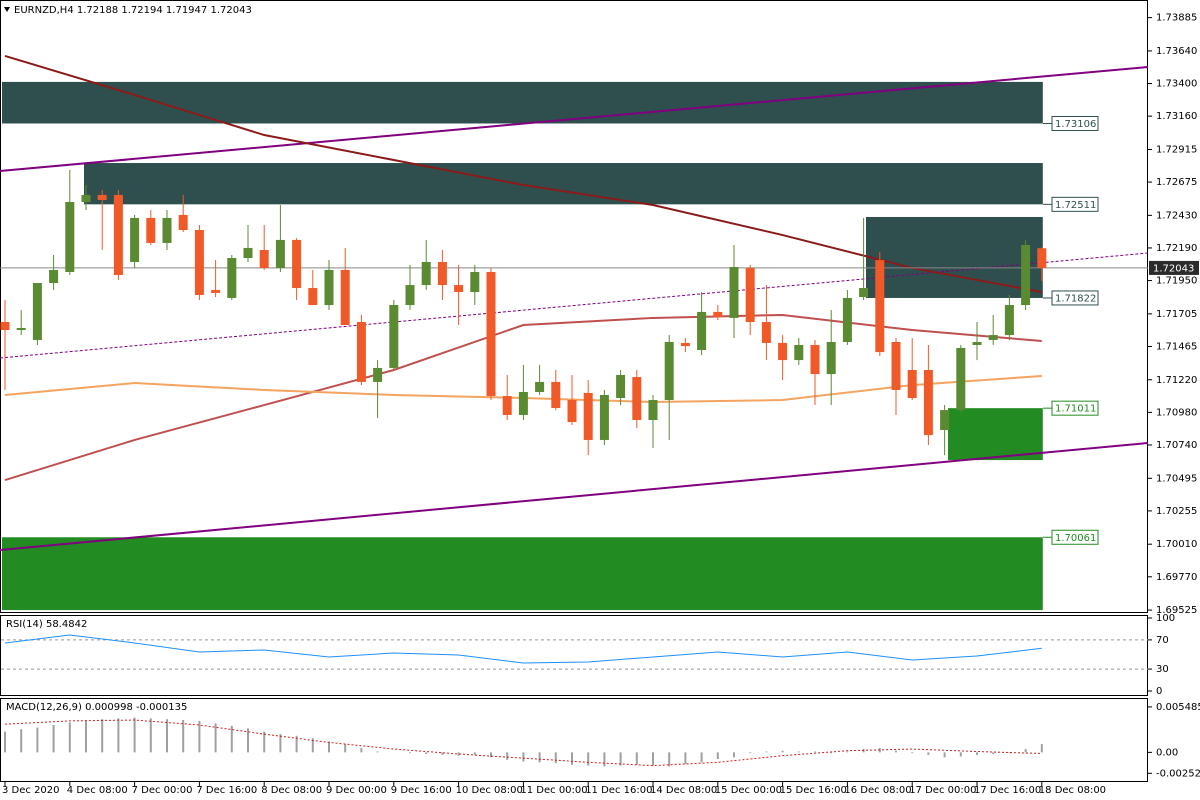  I want to click on y-tick-label: 1.73885, so click(1176, 18).